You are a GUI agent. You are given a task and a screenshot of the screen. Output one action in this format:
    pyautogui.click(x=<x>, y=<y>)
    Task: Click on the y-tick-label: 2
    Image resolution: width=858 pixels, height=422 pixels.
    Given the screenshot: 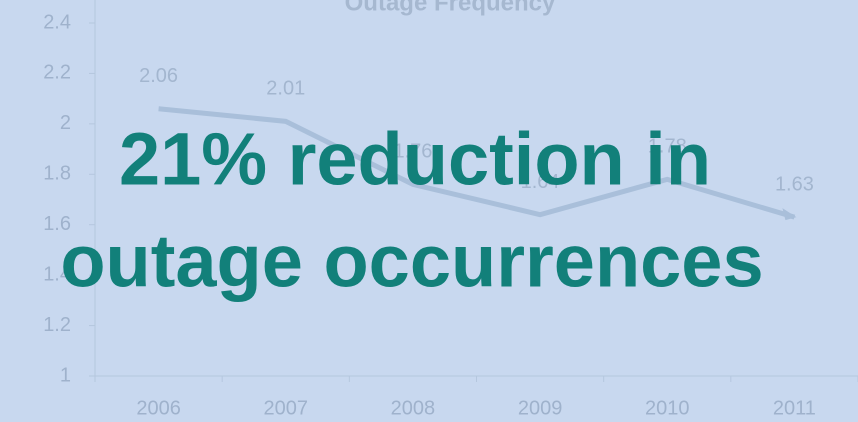 What is the action you would take?
    pyautogui.click(x=65, y=123)
    